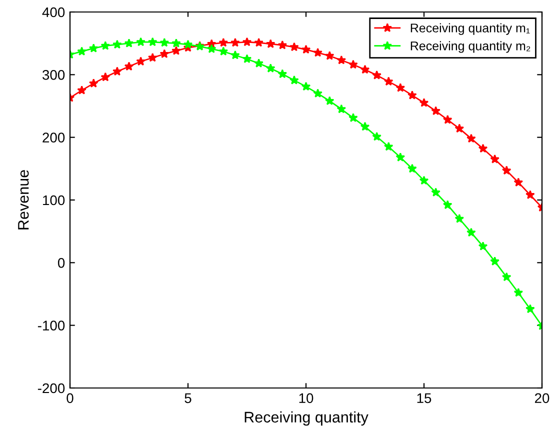  Describe the element at coordinates (306, 418) in the screenshot. I see `x-axis-title: Receiving quantity` at that location.